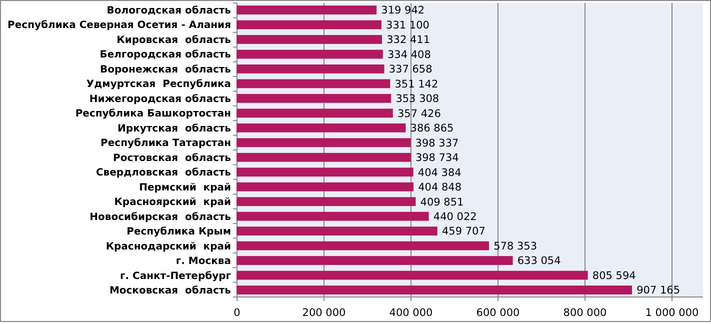 This screenshot has height=324, width=711. Describe the element at coordinates (516, 246) in the screenshot. I see `data-label: 578 353` at that location.